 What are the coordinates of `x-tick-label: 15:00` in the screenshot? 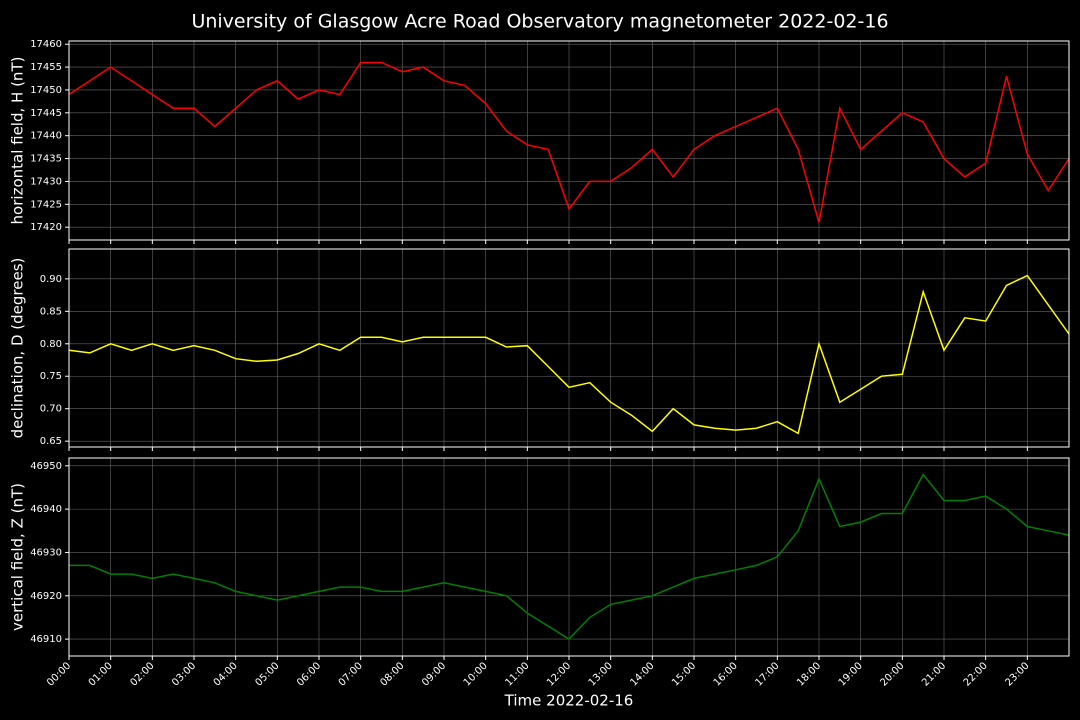 It's located at (684, 674).